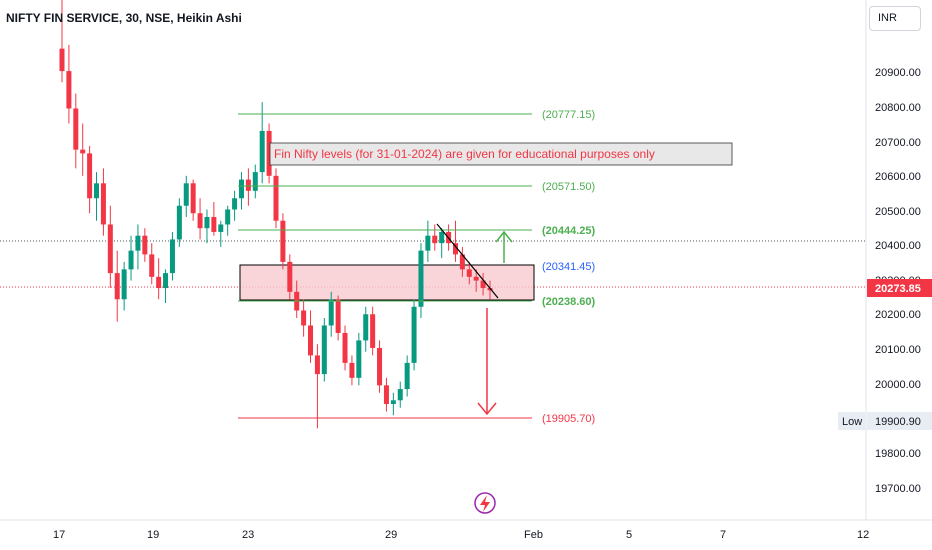 Image resolution: width=932 pixels, height=550 pixels. I want to click on price-tick: 20700.00, so click(898, 143).